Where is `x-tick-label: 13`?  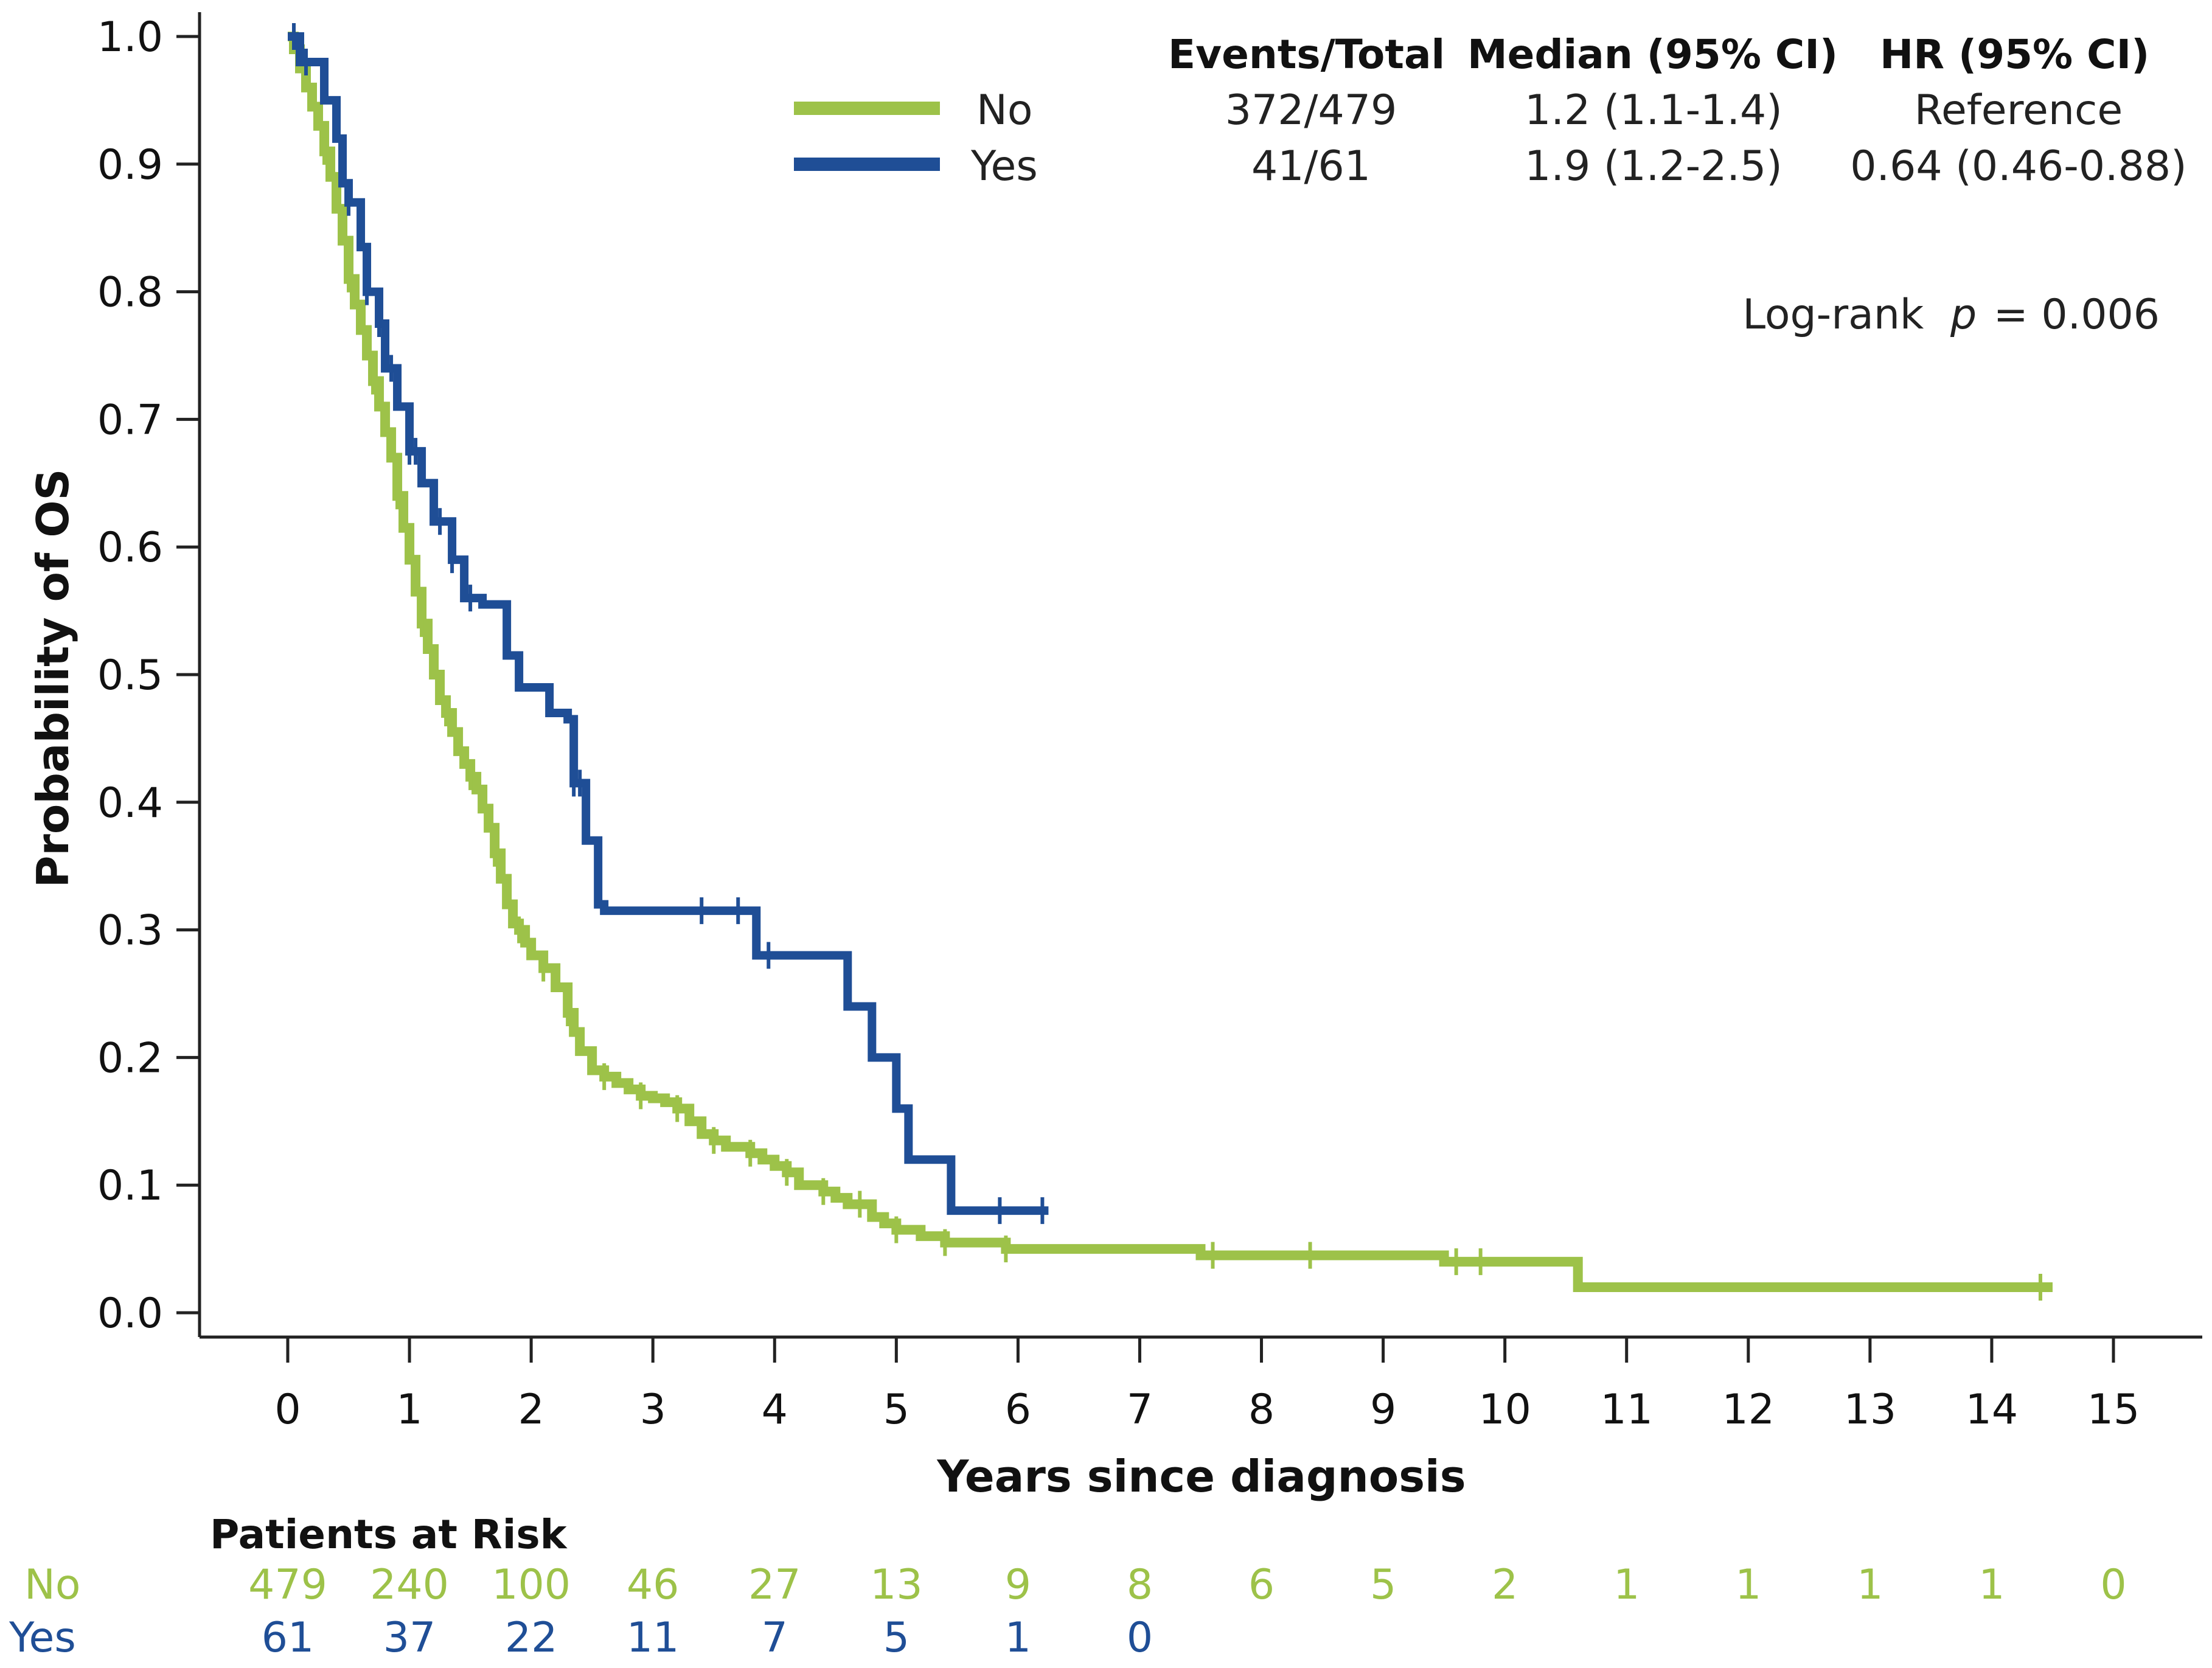 x-tick-label: 13 is located at coordinates (1870, 1410).